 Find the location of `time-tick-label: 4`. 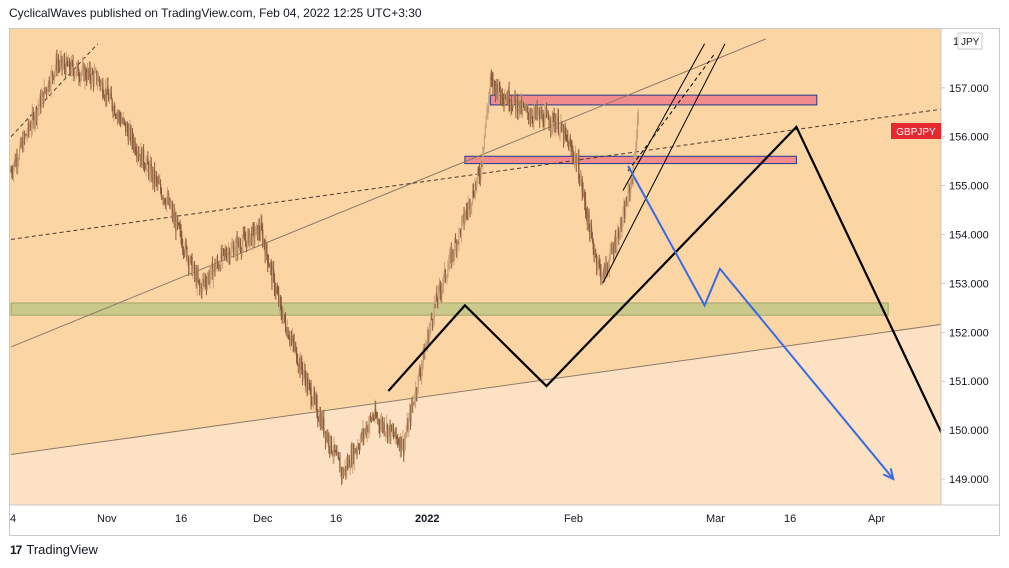

time-tick-label: 4 is located at coordinates (13, 519).